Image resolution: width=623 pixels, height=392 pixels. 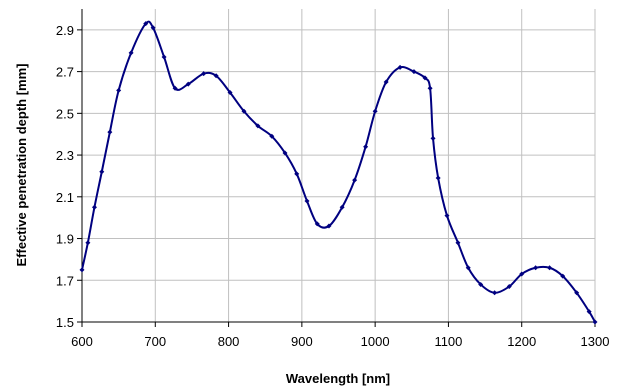 I want to click on x-tick-label: 900, so click(x=302, y=341).